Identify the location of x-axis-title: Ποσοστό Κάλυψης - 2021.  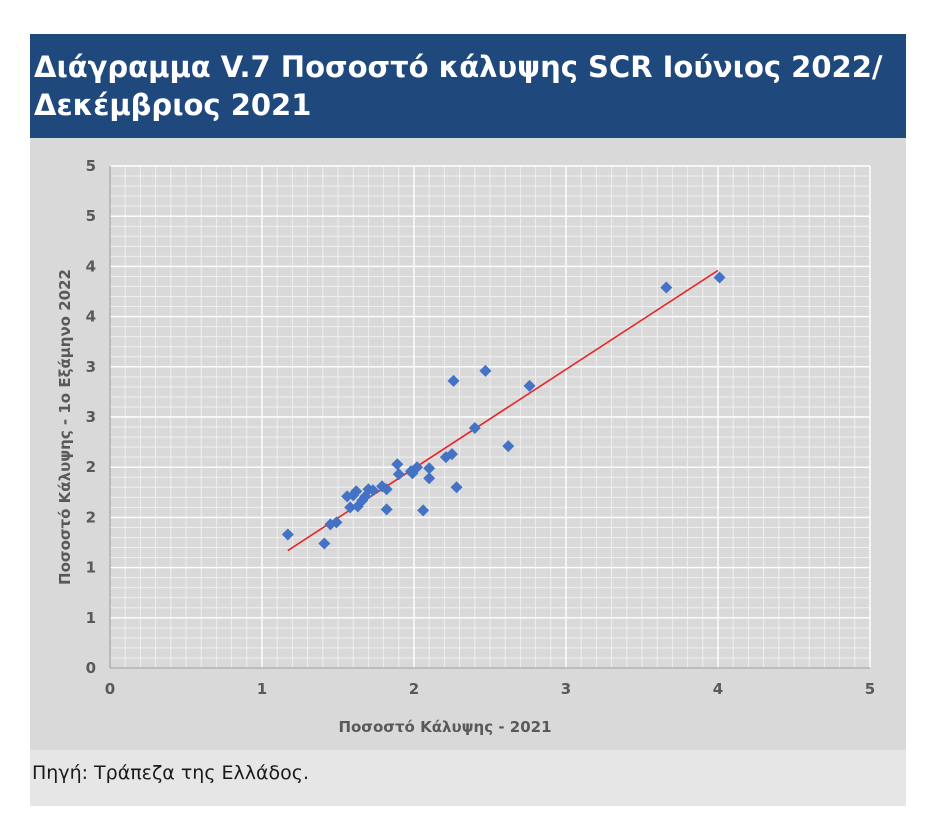
(444, 727).